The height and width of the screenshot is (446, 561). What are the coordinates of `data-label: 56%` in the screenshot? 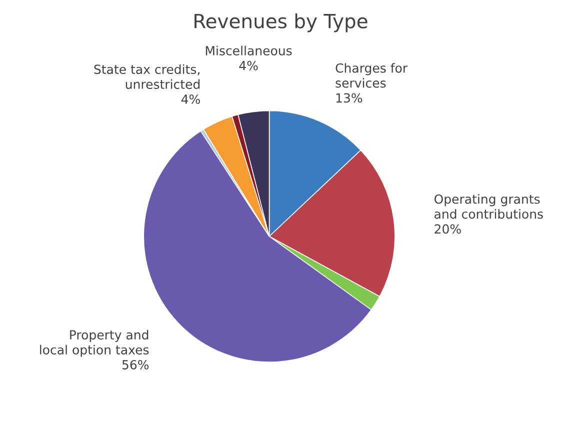 It's located at (135, 365).